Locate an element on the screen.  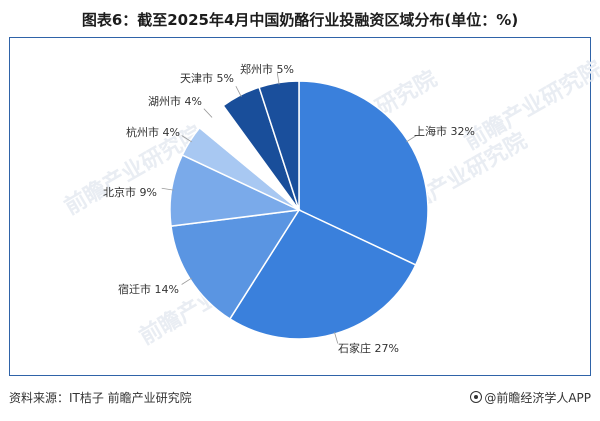
slice-label-7: 天津市 5% is located at coordinates (207, 78).